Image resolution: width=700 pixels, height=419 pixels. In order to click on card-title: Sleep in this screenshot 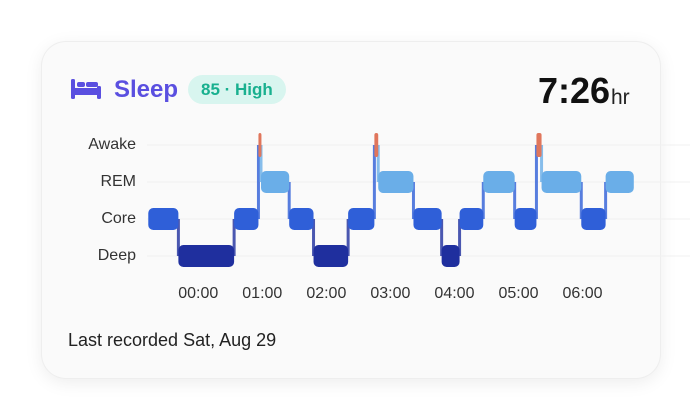, I will do `click(146, 89)`.